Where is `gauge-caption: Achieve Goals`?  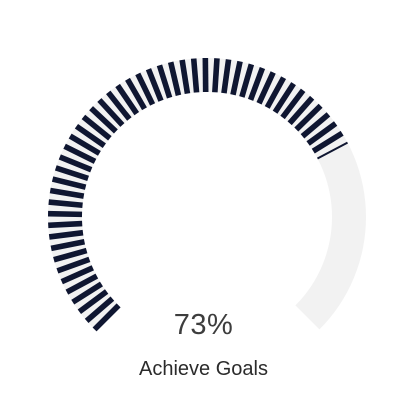
gauge-caption: Achieve Goals is located at coordinates (203, 369).